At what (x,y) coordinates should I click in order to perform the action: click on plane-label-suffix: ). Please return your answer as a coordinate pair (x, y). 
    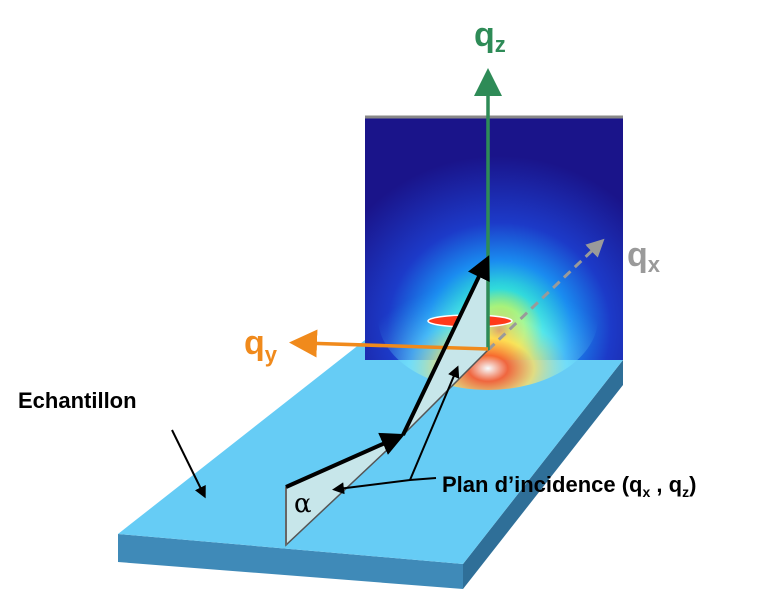
    Looking at the image, I should click on (692, 484).